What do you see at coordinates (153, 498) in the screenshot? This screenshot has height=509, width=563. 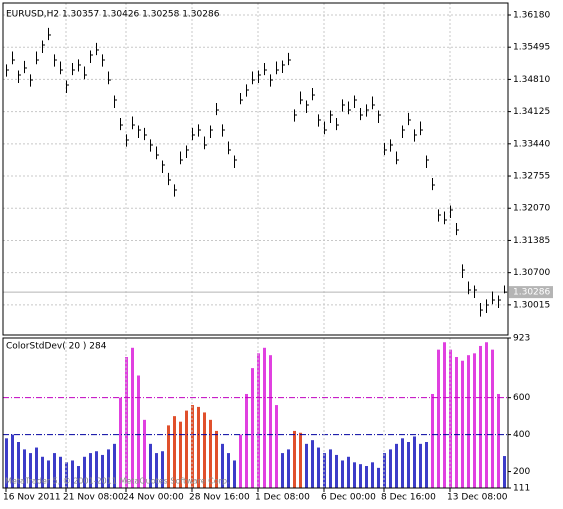 I see `x-tick-label: 24 Nov 00:00` at bounding box center [153, 498].